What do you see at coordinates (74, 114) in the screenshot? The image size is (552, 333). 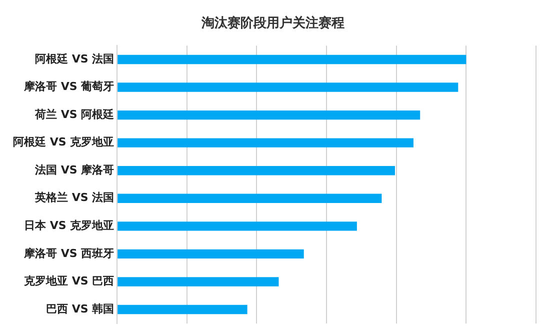 I see `y-tick-label: 荷兰 VS 阿根廷` at bounding box center [74, 114].